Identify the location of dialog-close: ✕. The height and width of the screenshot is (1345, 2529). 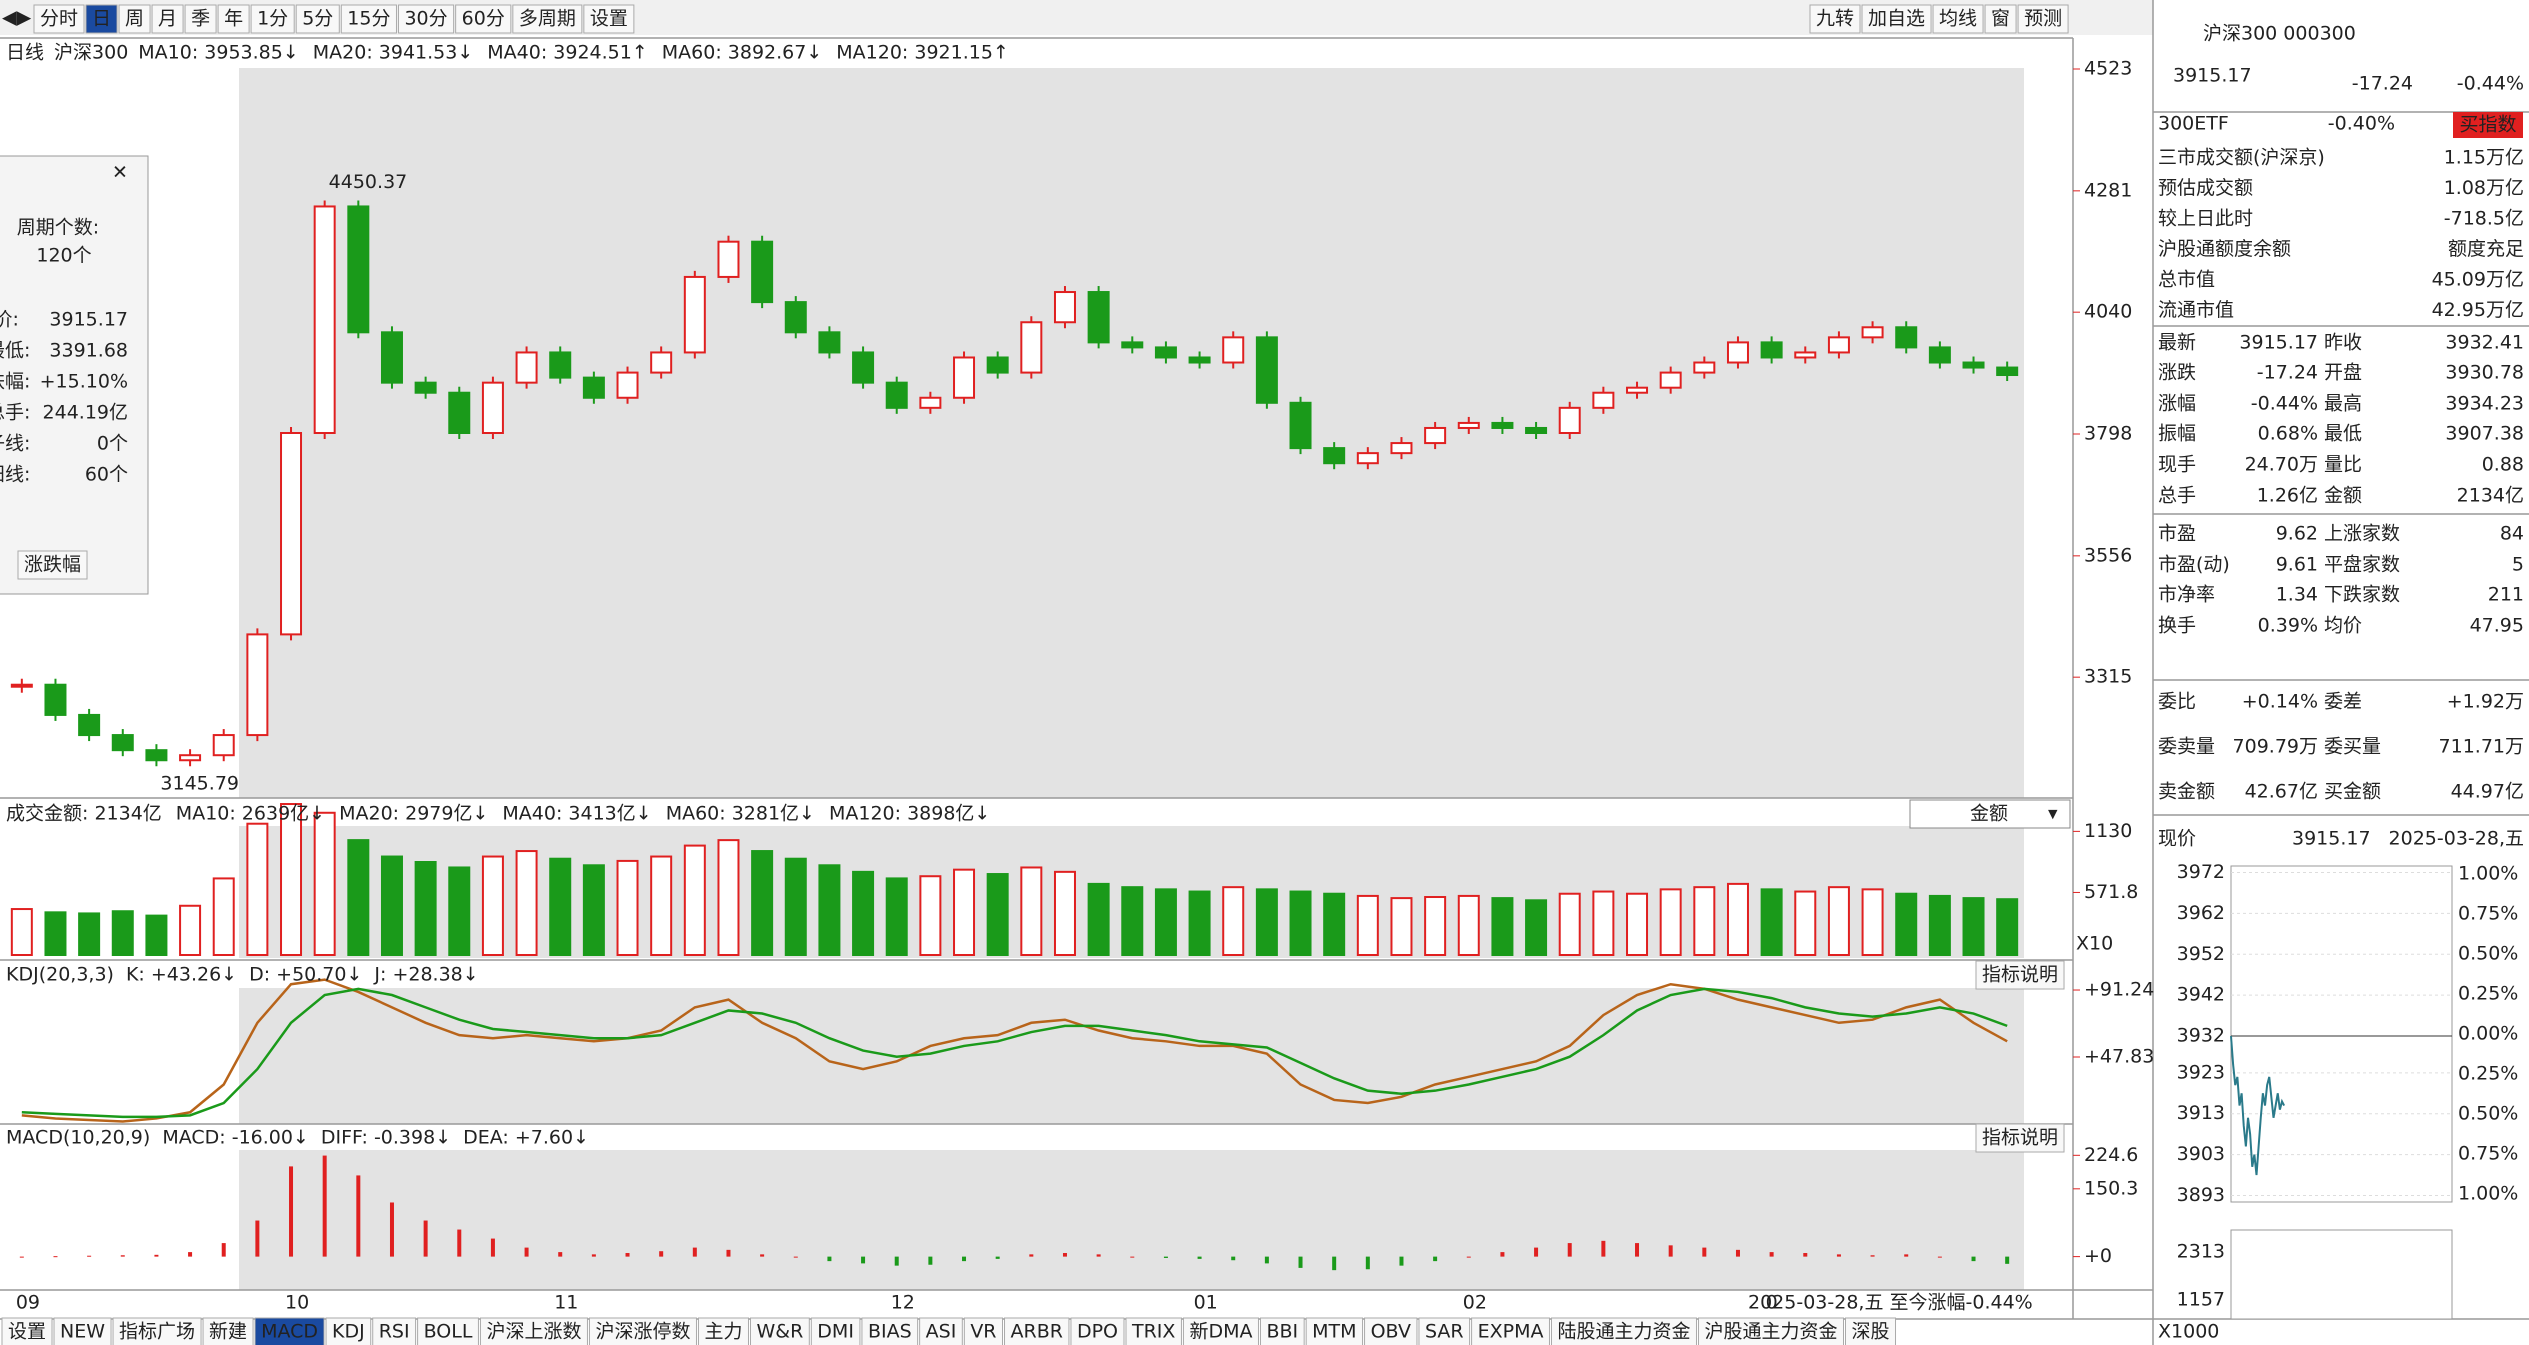
(120, 173).